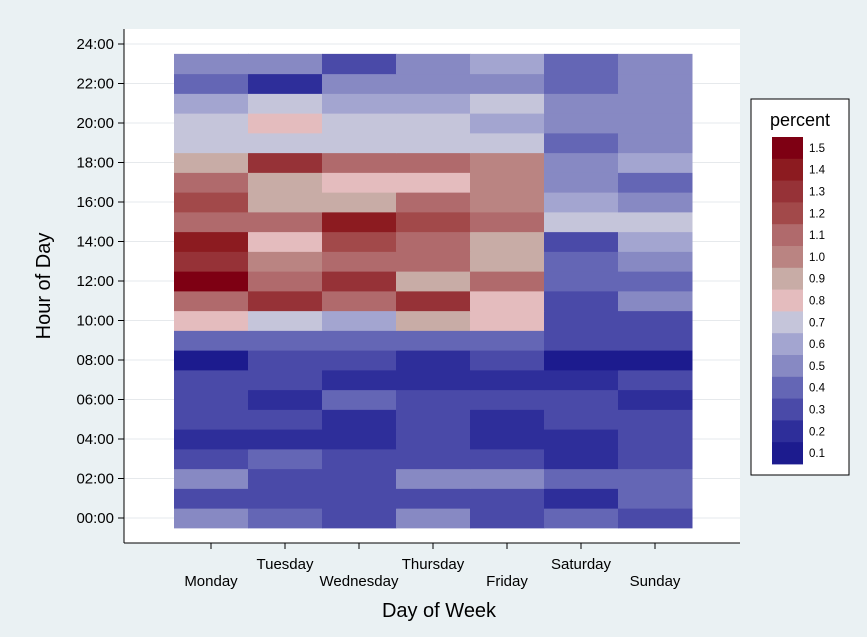 Image resolution: width=867 pixels, height=642 pixels. I want to click on x-tick-label: Wednesday, so click(359, 581).